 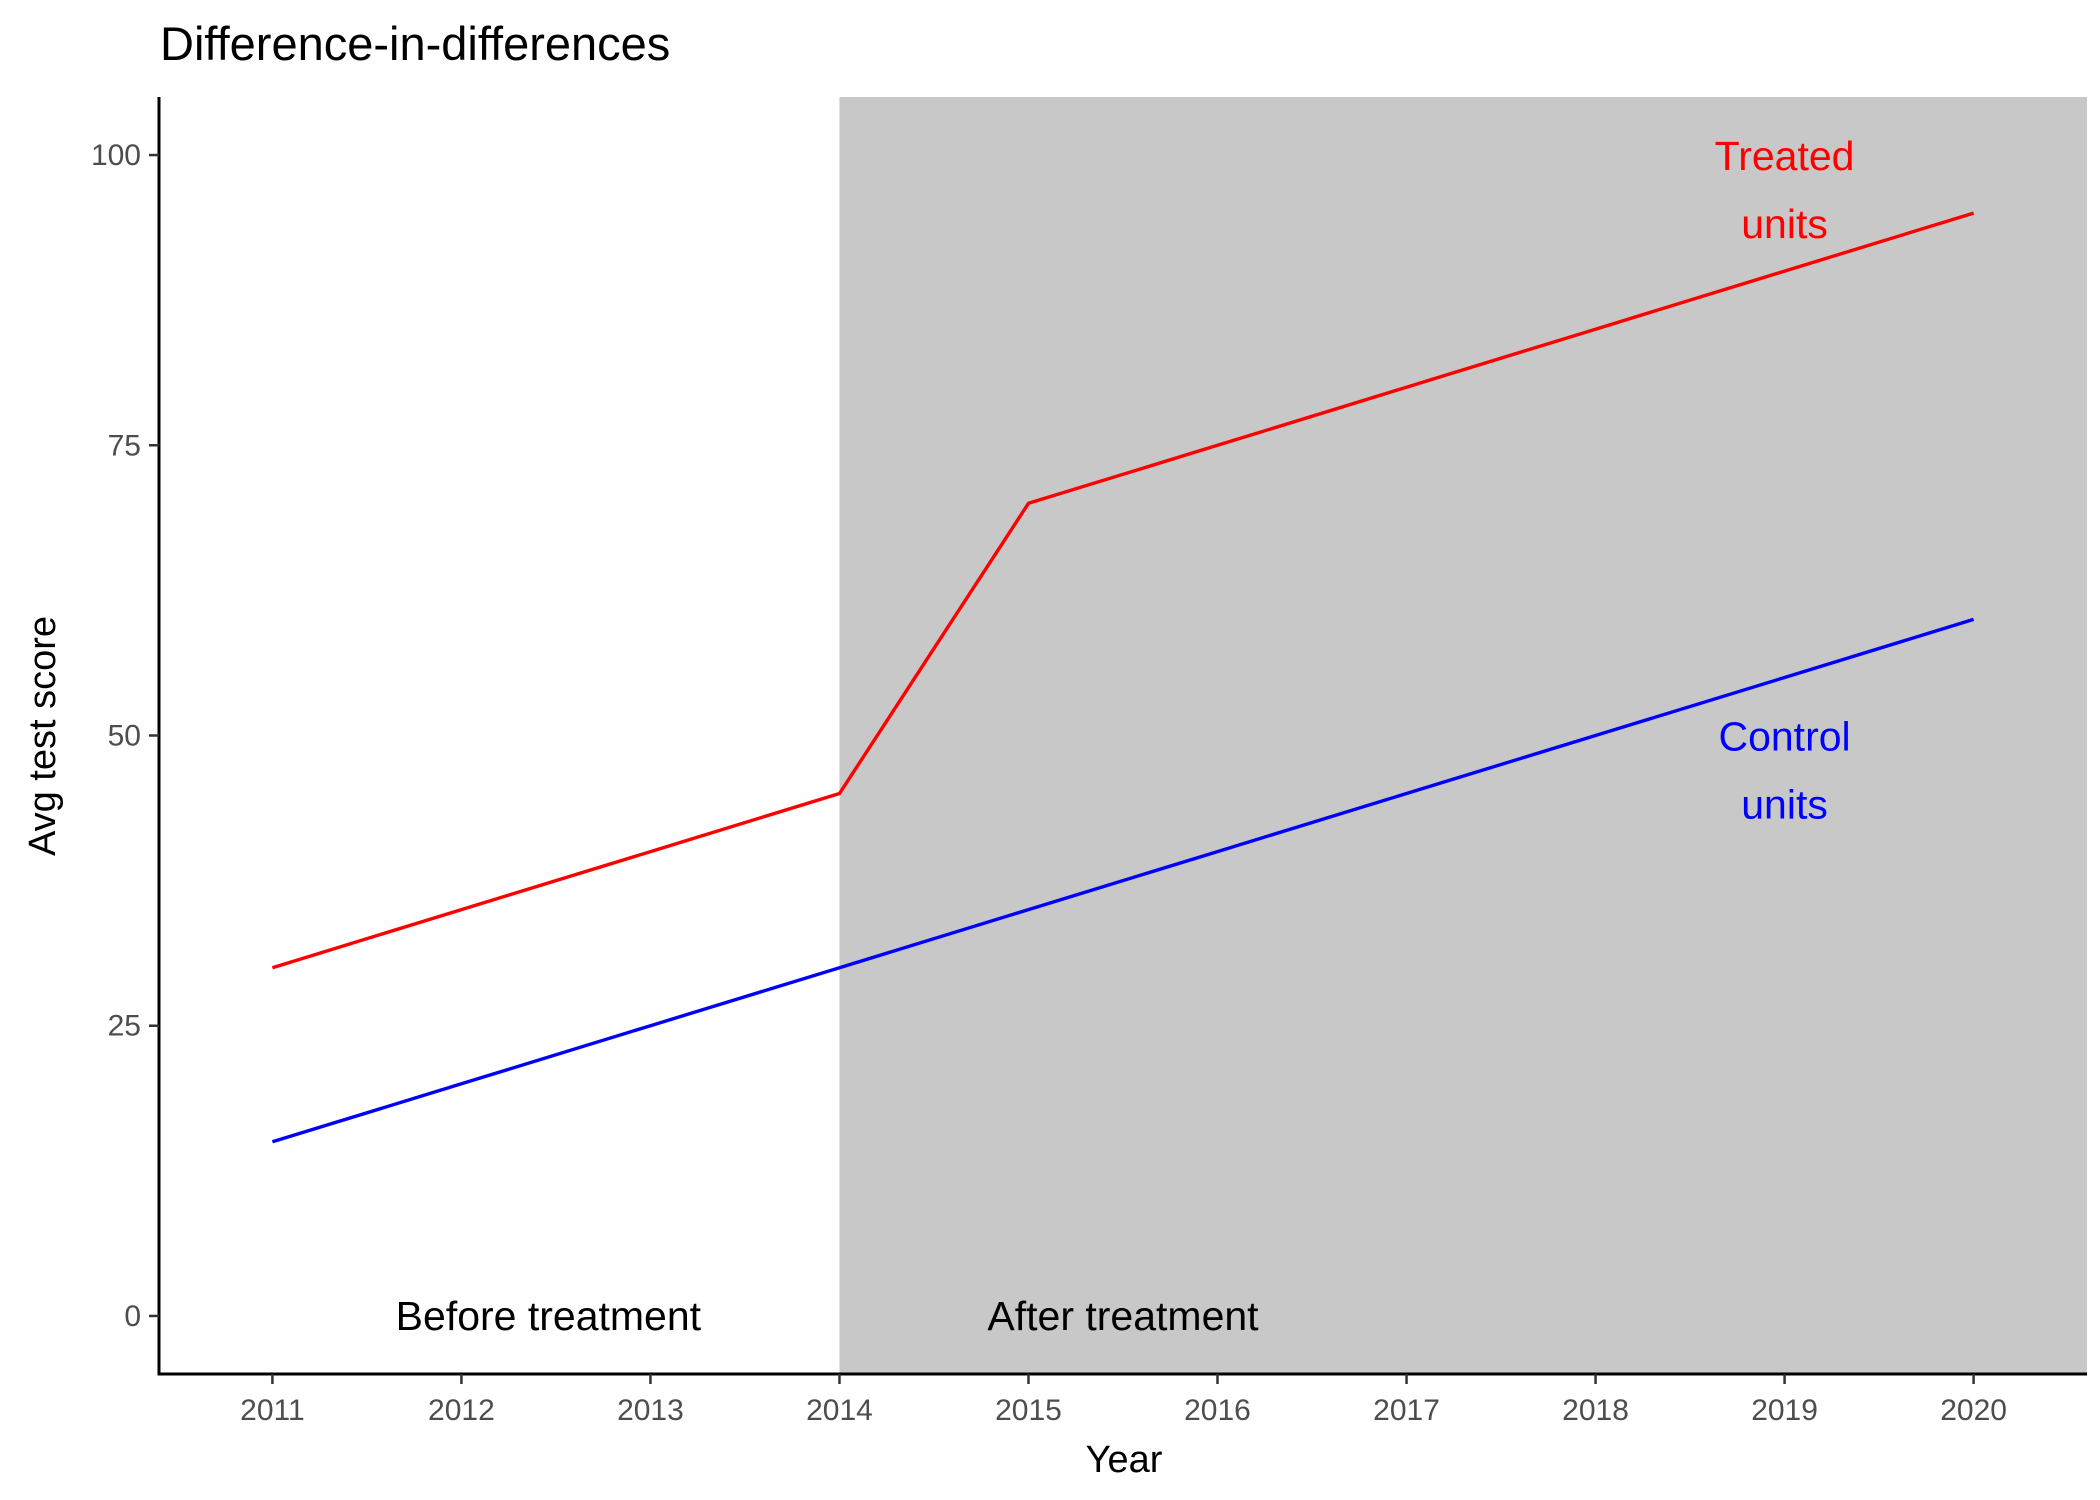 I want to click on y-tick-label-25: 25, so click(x=124, y=1026).